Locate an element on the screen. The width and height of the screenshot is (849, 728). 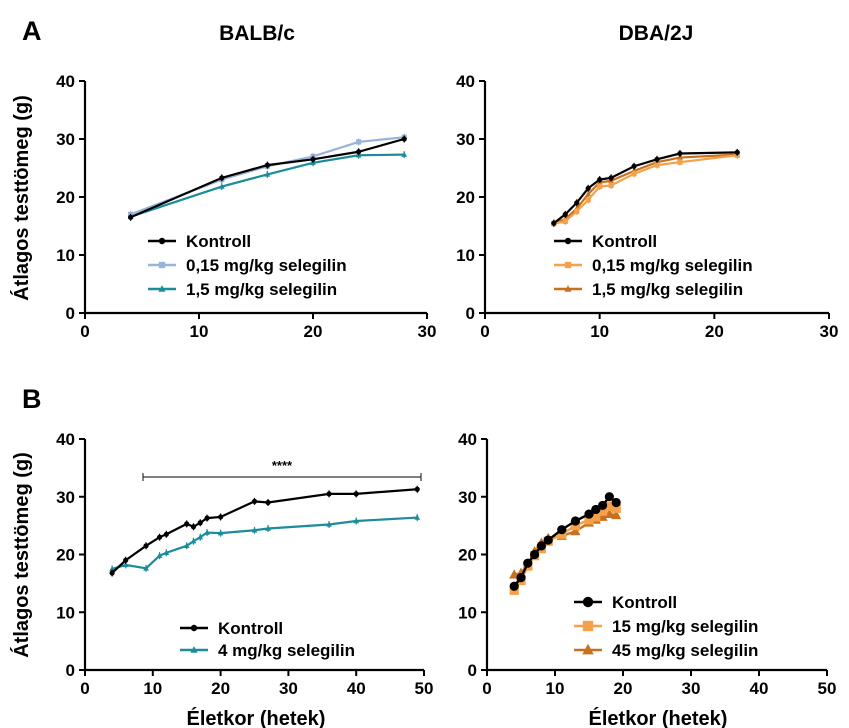
y-axis-label-top: Átlagos testtömeg (g) is located at coordinates (21, 198).